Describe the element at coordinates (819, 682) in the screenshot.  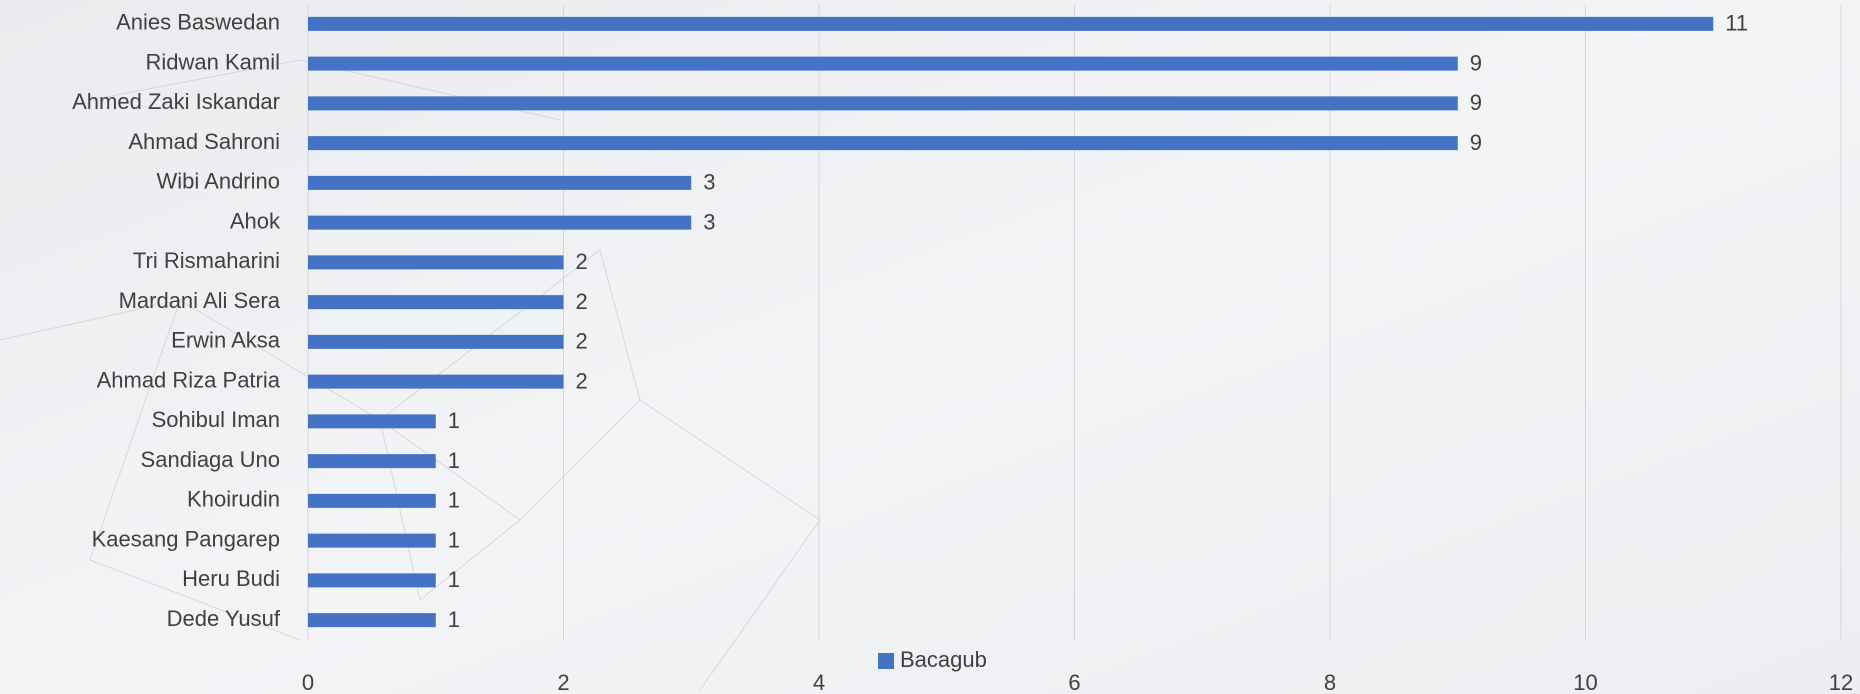
I see `x-tick-label: 4` at that location.